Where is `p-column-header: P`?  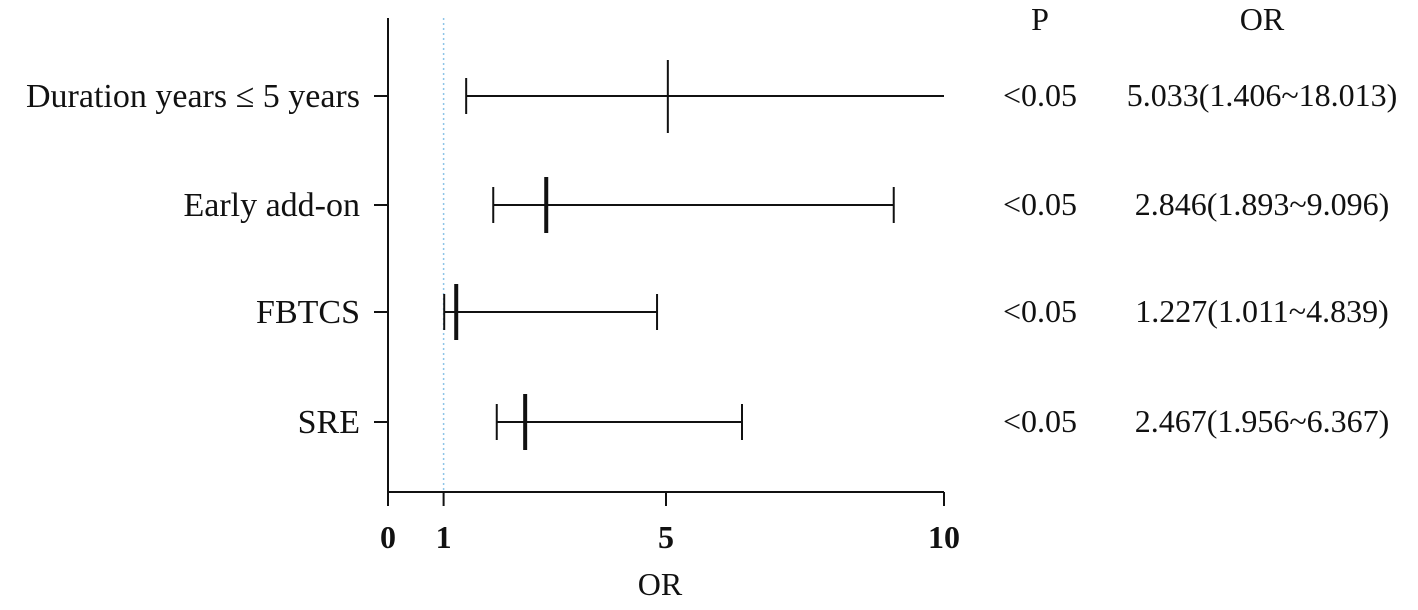 p-column-header: P is located at coordinates (1040, 19).